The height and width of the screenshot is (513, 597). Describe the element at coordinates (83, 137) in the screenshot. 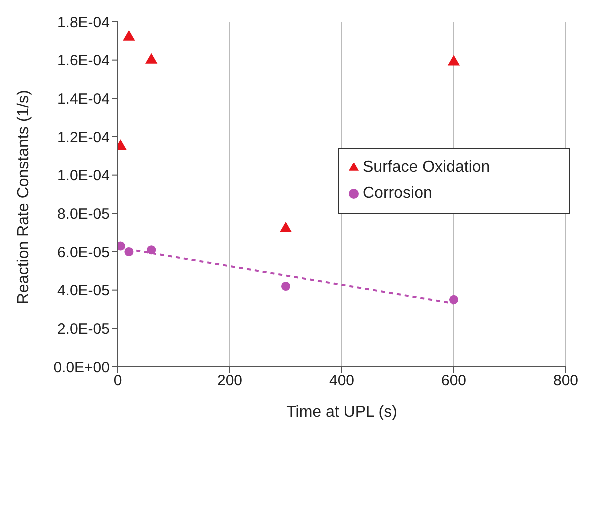

I see `y-tick-label: 1.2E-04` at that location.